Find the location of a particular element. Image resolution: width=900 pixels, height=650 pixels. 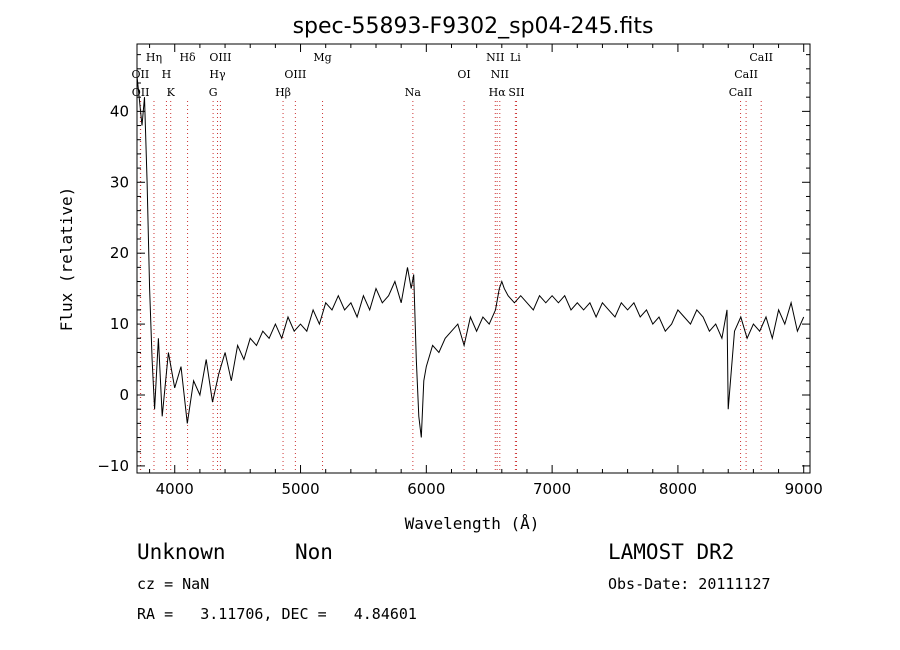

survey-name: LAMOST DR2 is located at coordinates (671, 552).